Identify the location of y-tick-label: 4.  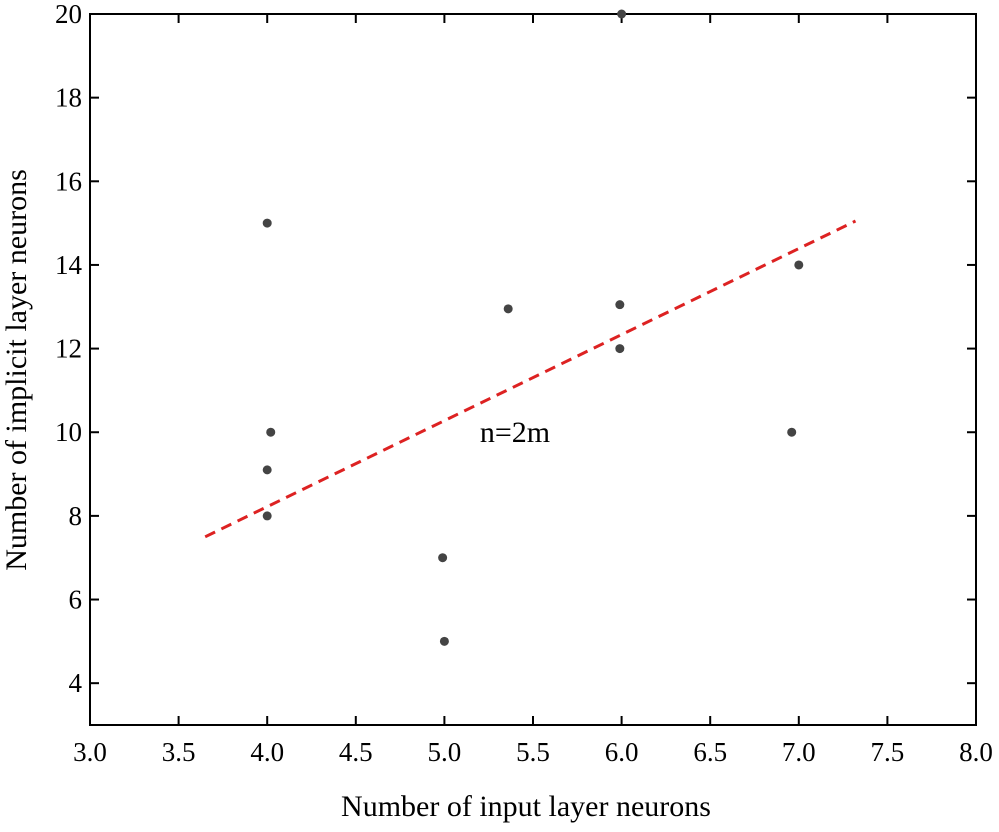
(76, 683).